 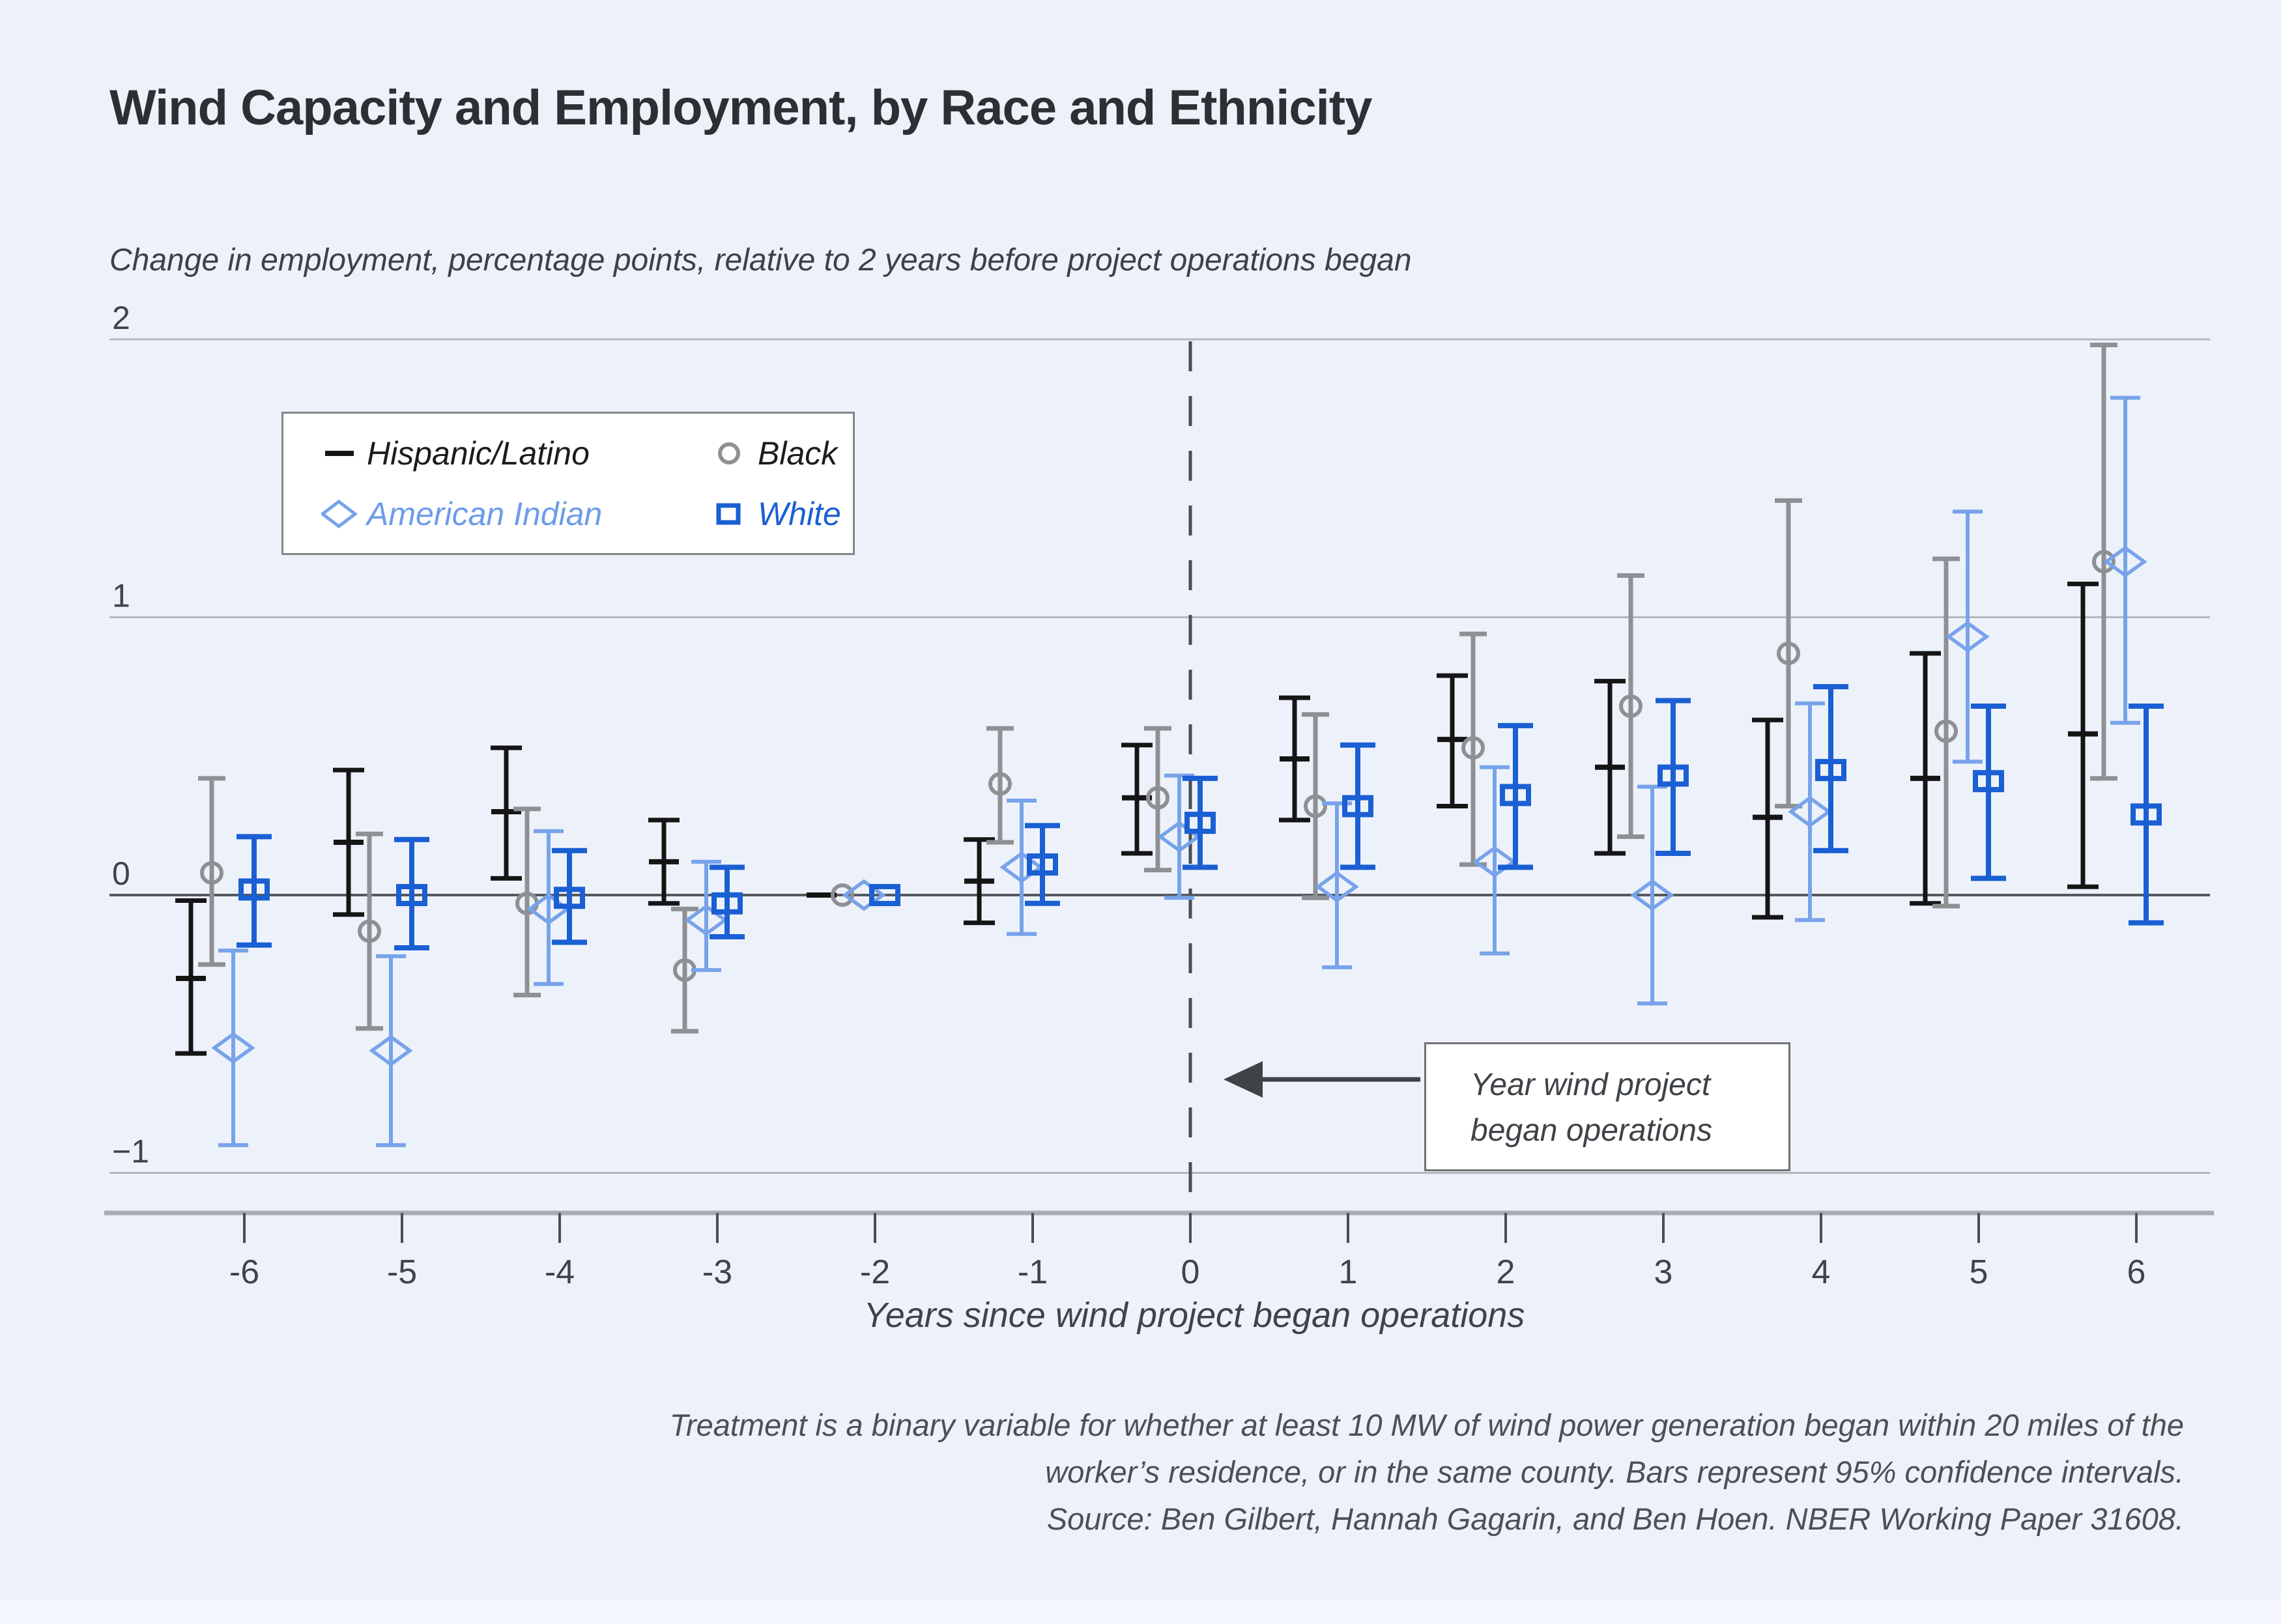 I want to click on x-tick-label-6: 6, so click(x=2136, y=1272).